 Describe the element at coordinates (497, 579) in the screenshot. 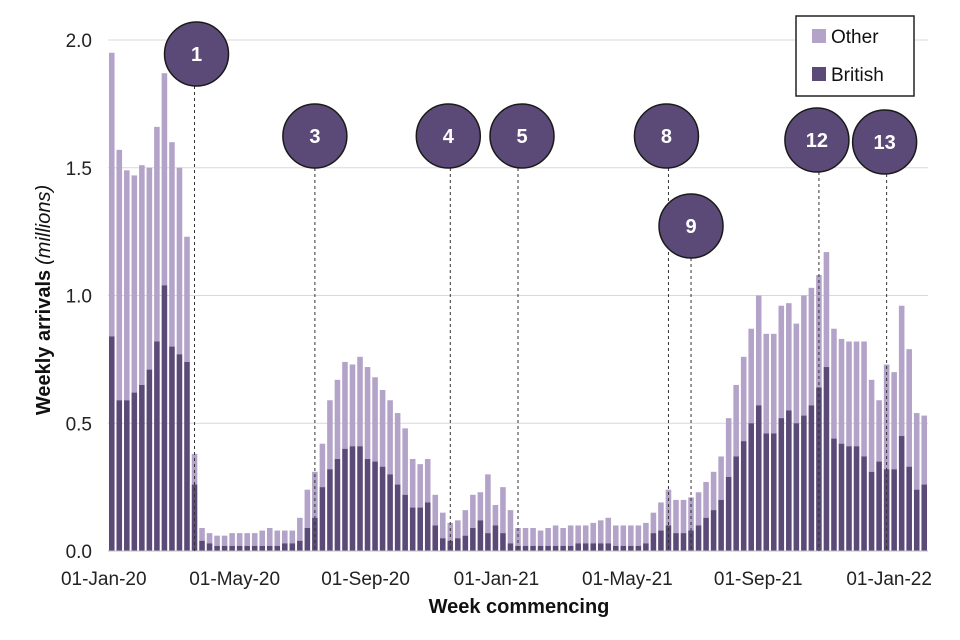

I see `x-tick-label: 01-Jan-21` at that location.